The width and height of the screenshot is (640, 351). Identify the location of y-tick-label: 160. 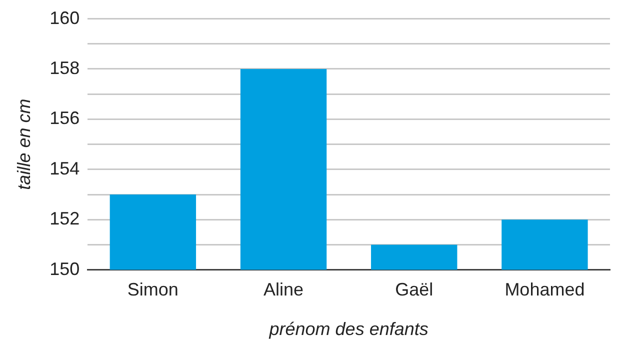
(65, 18).